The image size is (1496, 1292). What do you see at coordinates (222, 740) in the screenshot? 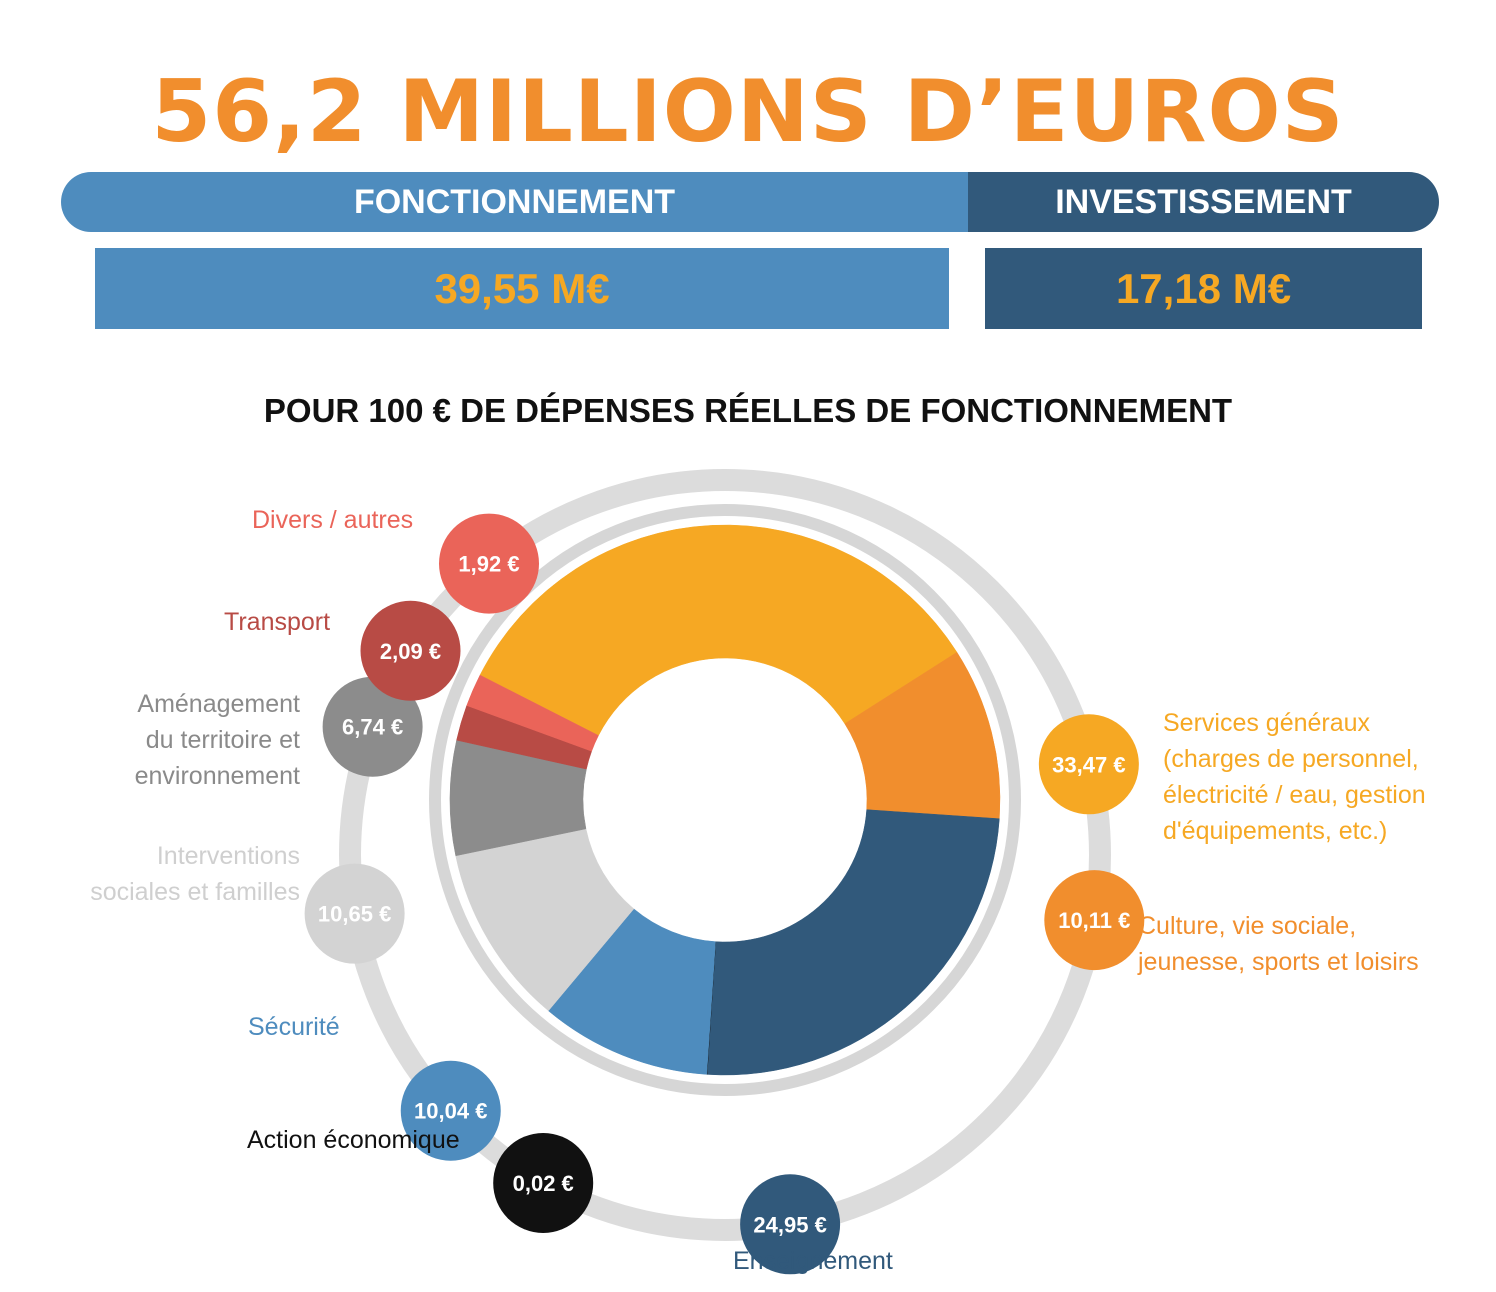
I see `label-amenagement-line2: du territoire et` at bounding box center [222, 740].